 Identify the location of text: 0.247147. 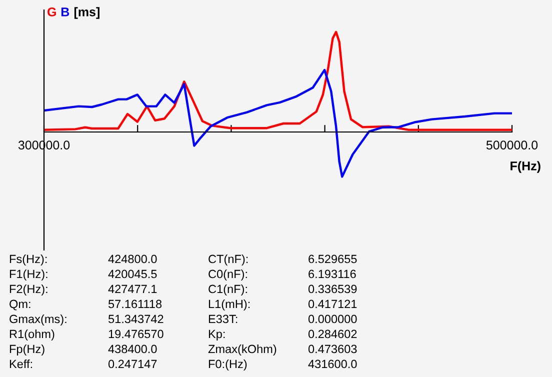
(132, 364).